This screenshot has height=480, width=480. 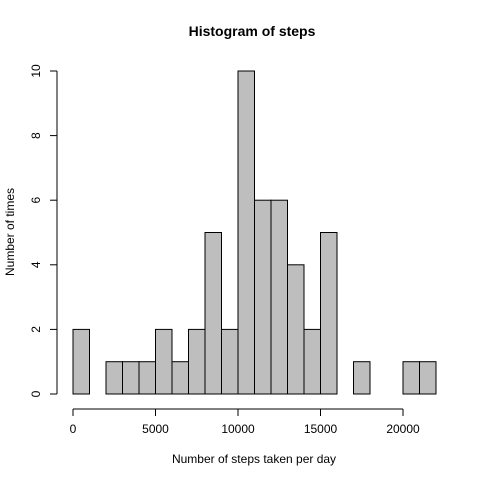 I want to click on y-tick-label-5: 10, so click(x=36, y=71).